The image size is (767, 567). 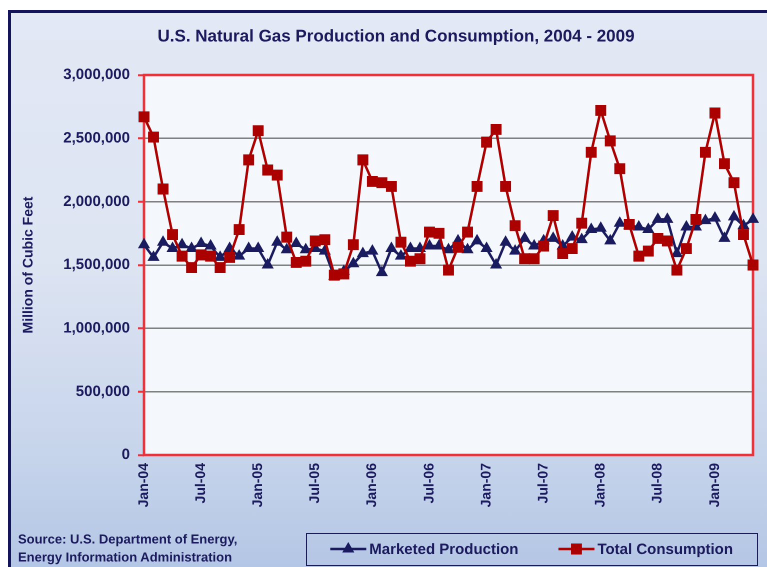 What do you see at coordinates (714, 485) in the screenshot?
I see `x-tick-label: Jan-09` at bounding box center [714, 485].